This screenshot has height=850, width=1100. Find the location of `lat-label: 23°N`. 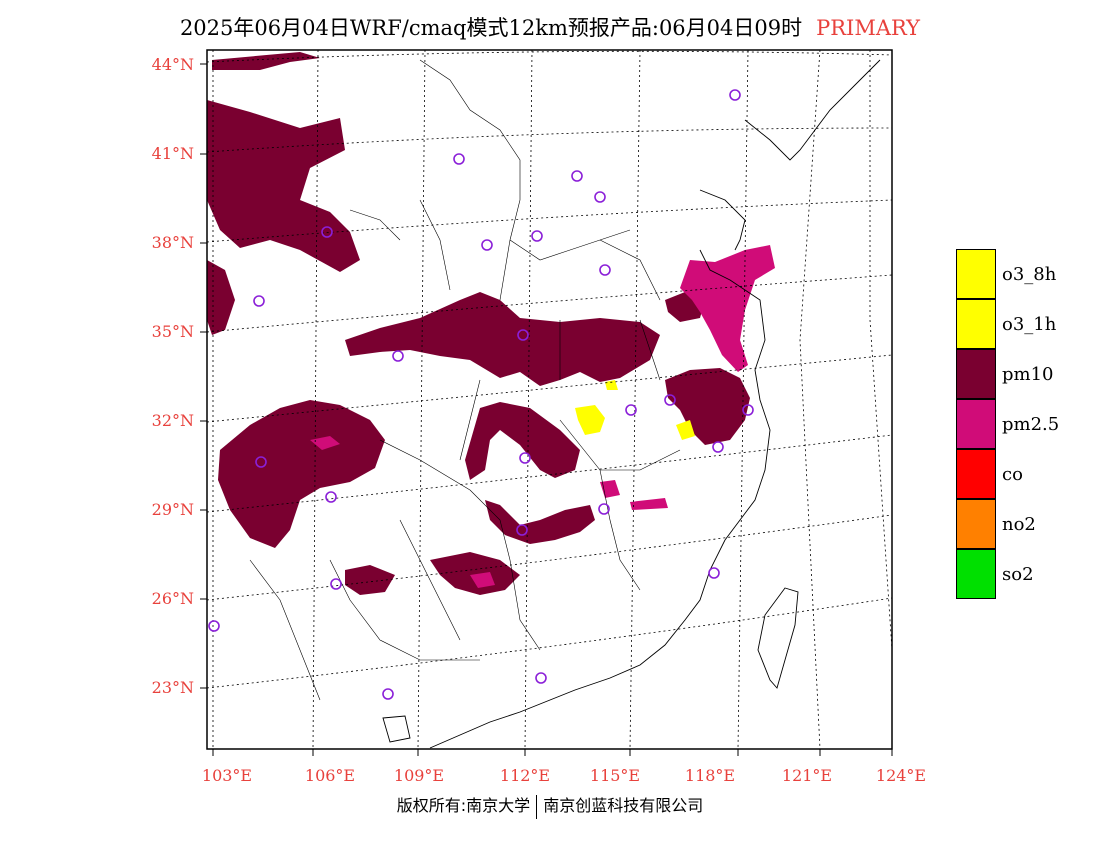

lat-label: 23°N is located at coordinates (172, 687).